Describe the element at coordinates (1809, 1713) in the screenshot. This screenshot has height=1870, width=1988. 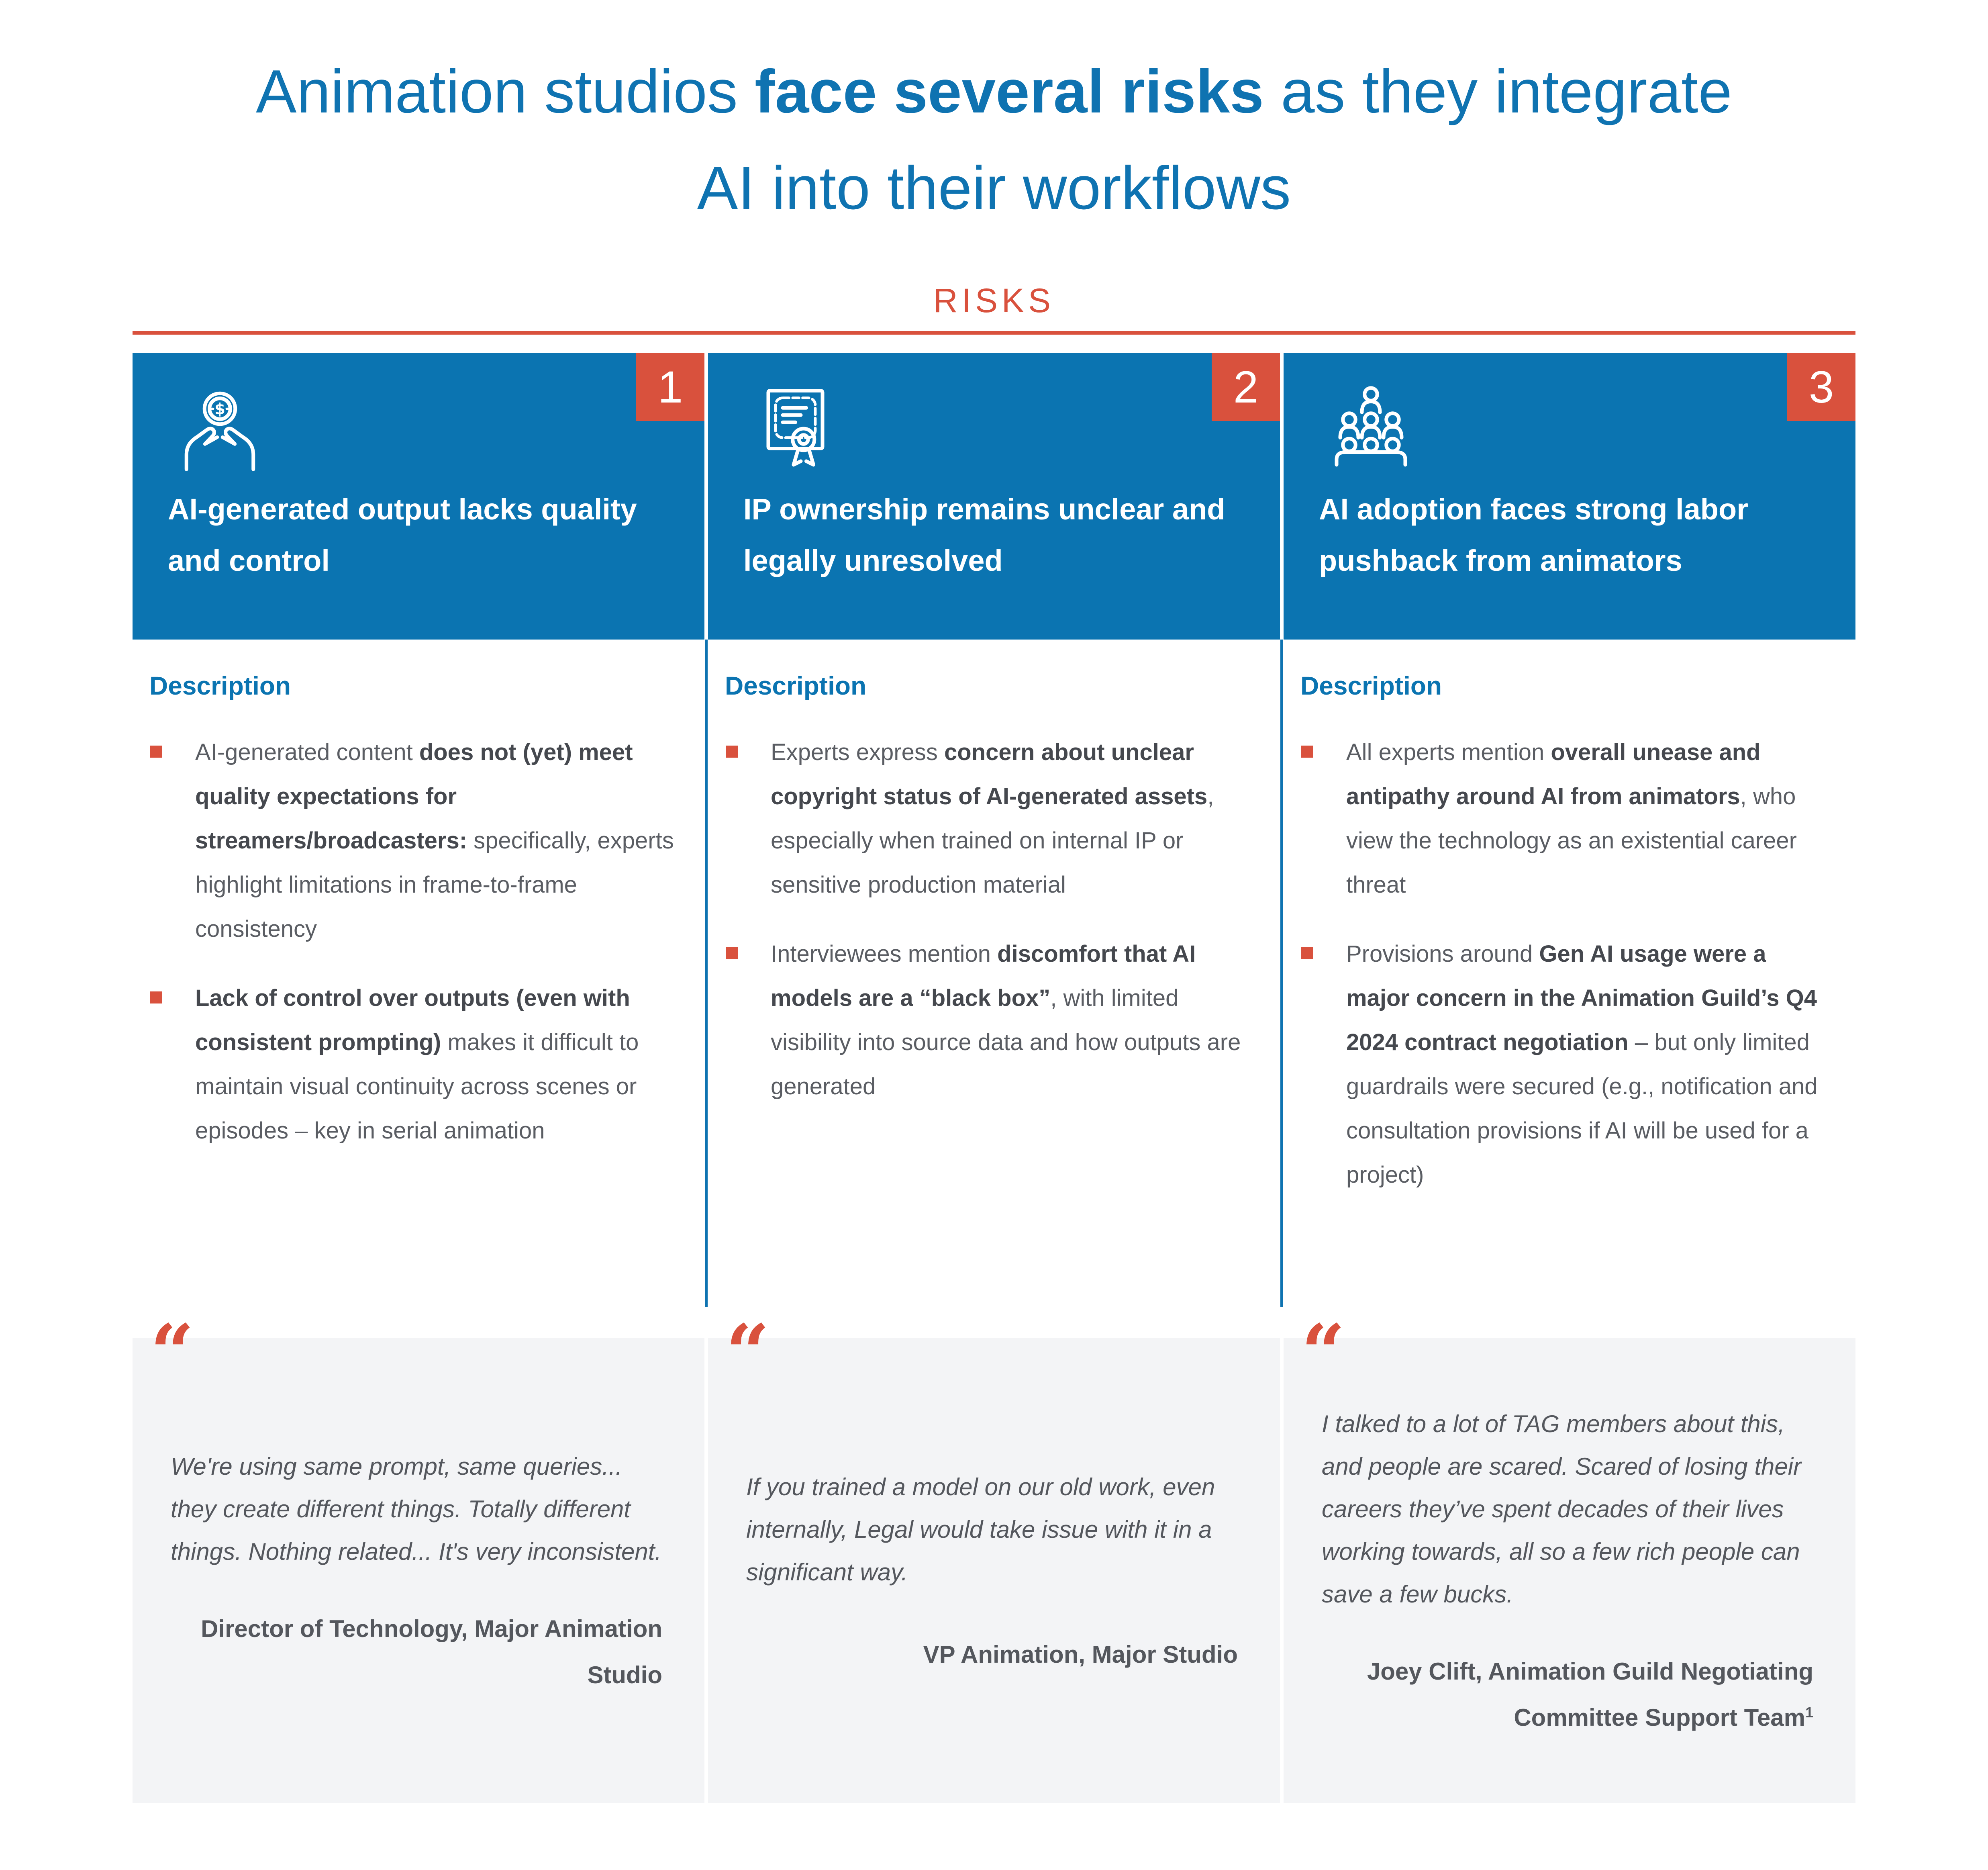
I see `attribution-footnote: 1` at that location.